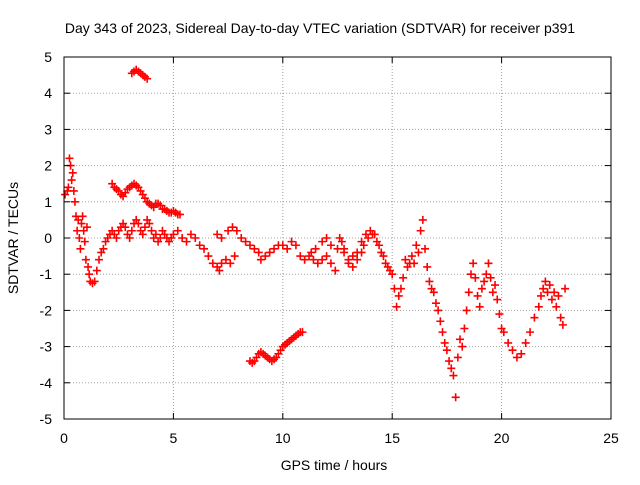 The image size is (640, 485). I want to click on y-tick-label: 5, so click(48, 57).